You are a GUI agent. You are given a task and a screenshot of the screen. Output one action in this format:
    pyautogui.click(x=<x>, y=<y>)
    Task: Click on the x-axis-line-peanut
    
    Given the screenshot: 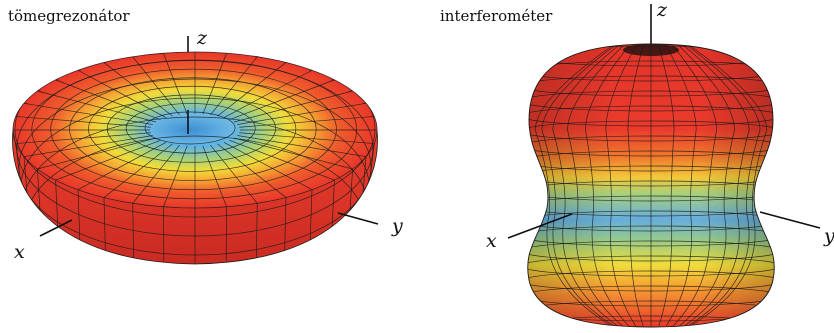 What is the action you would take?
    pyautogui.click(x=540, y=226)
    